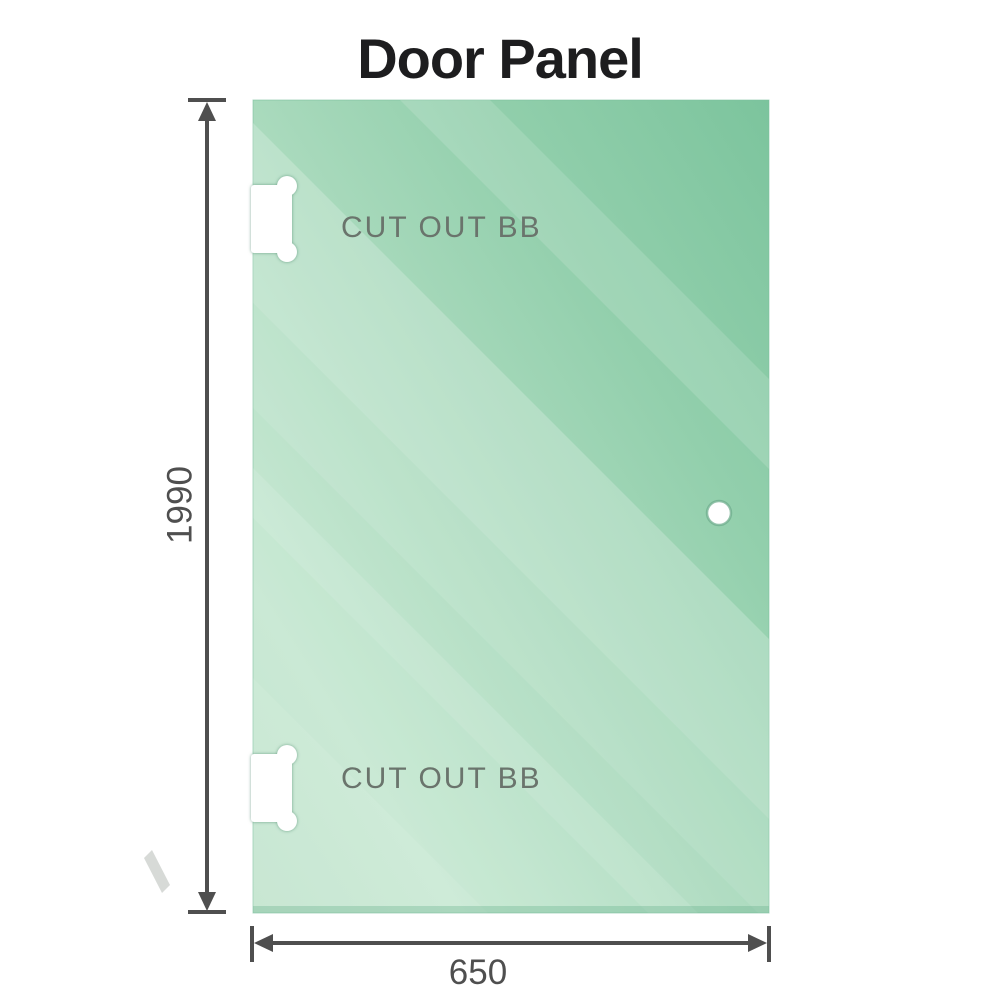 This screenshot has width=1000, height=1000. Describe the element at coordinates (478, 972) in the screenshot. I see `width-dimension-label: 650` at that location.